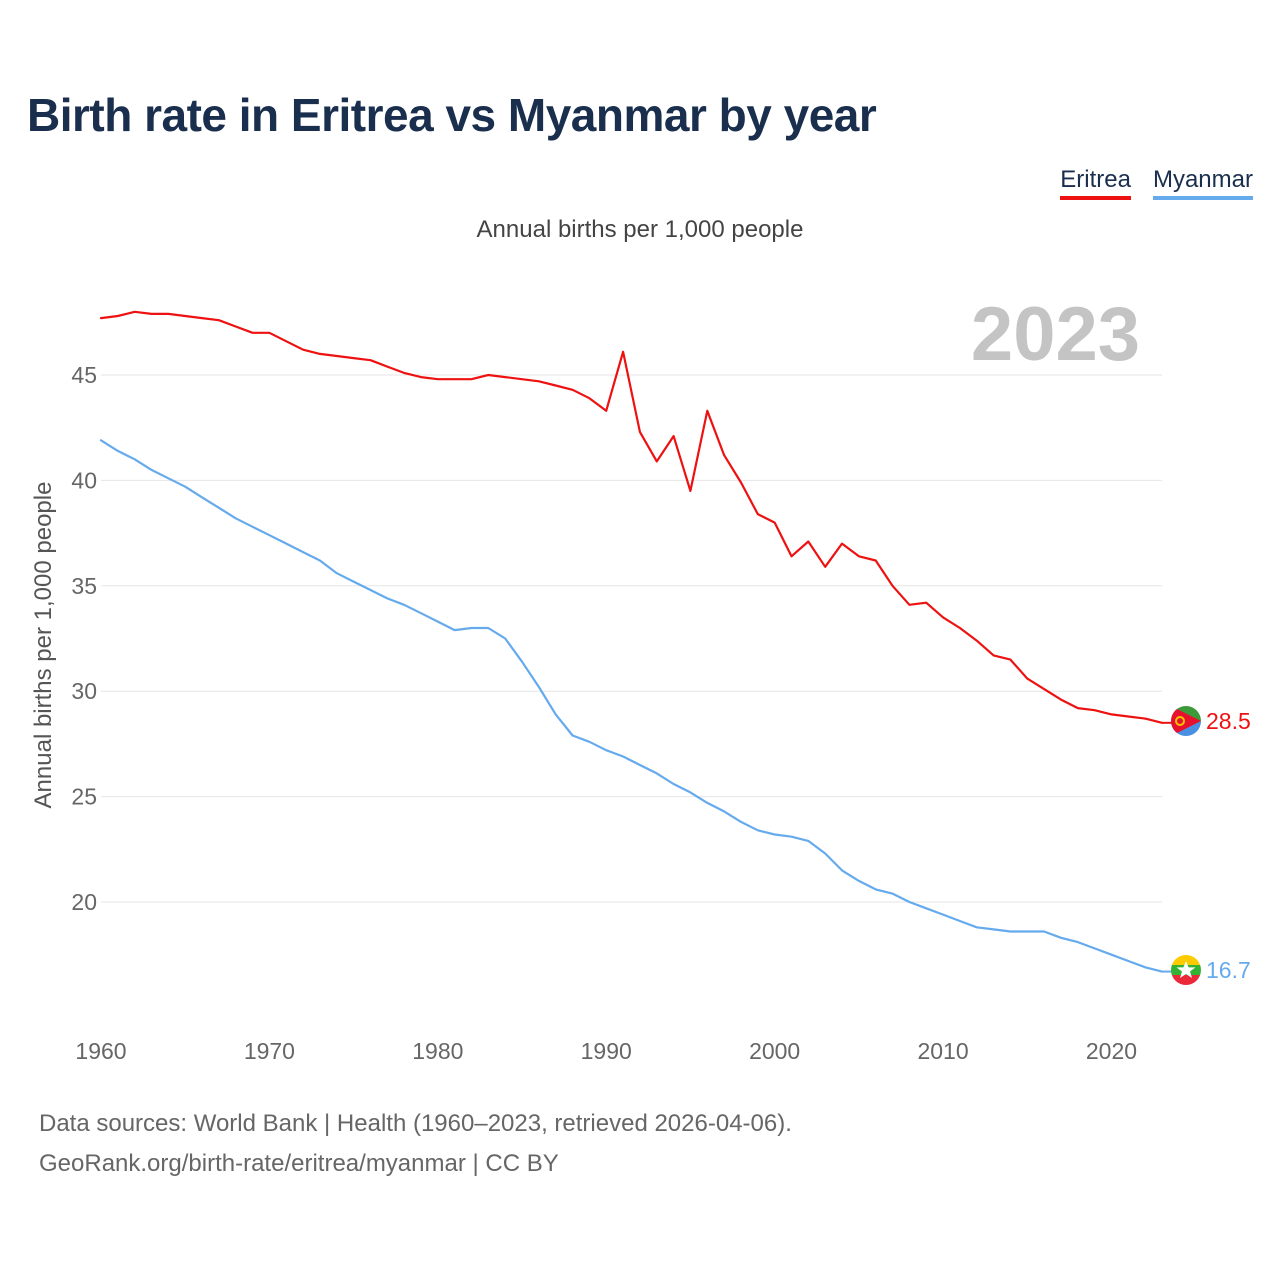 Image resolution: width=1280 pixels, height=1280 pixels. I want to click on x-tick-label: 1980, so click(437, 1051).